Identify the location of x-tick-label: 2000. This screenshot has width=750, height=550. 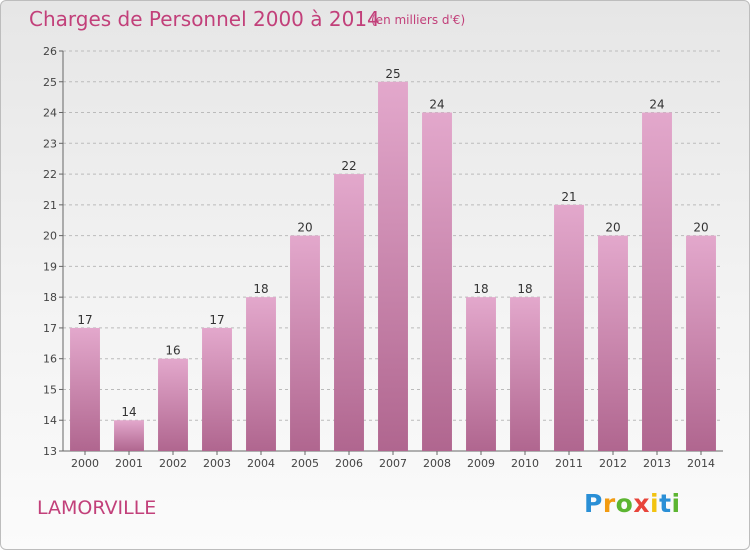
(85, 463).